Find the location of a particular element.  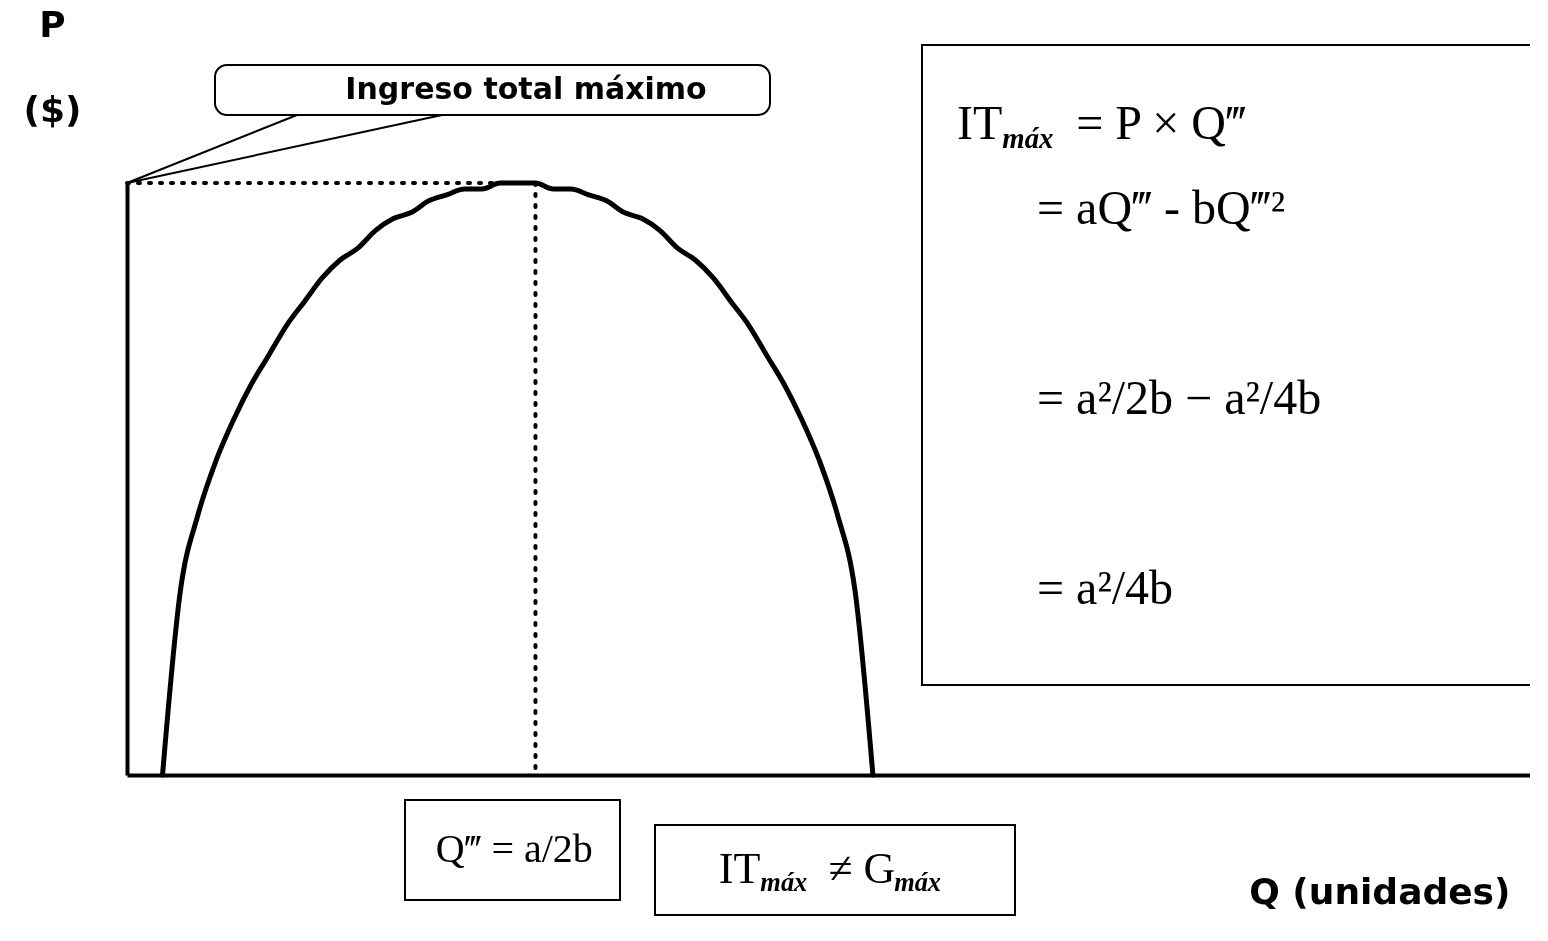

annotation: = a²/4b is located at coordinates (1105, 587).